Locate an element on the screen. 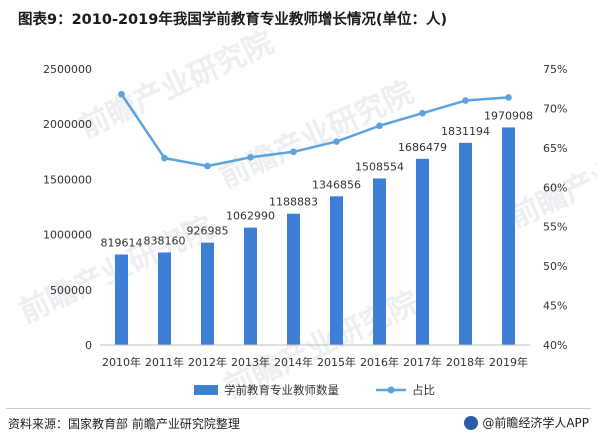  y-tick-label: 2000000 is located at coordinates (67, 124).